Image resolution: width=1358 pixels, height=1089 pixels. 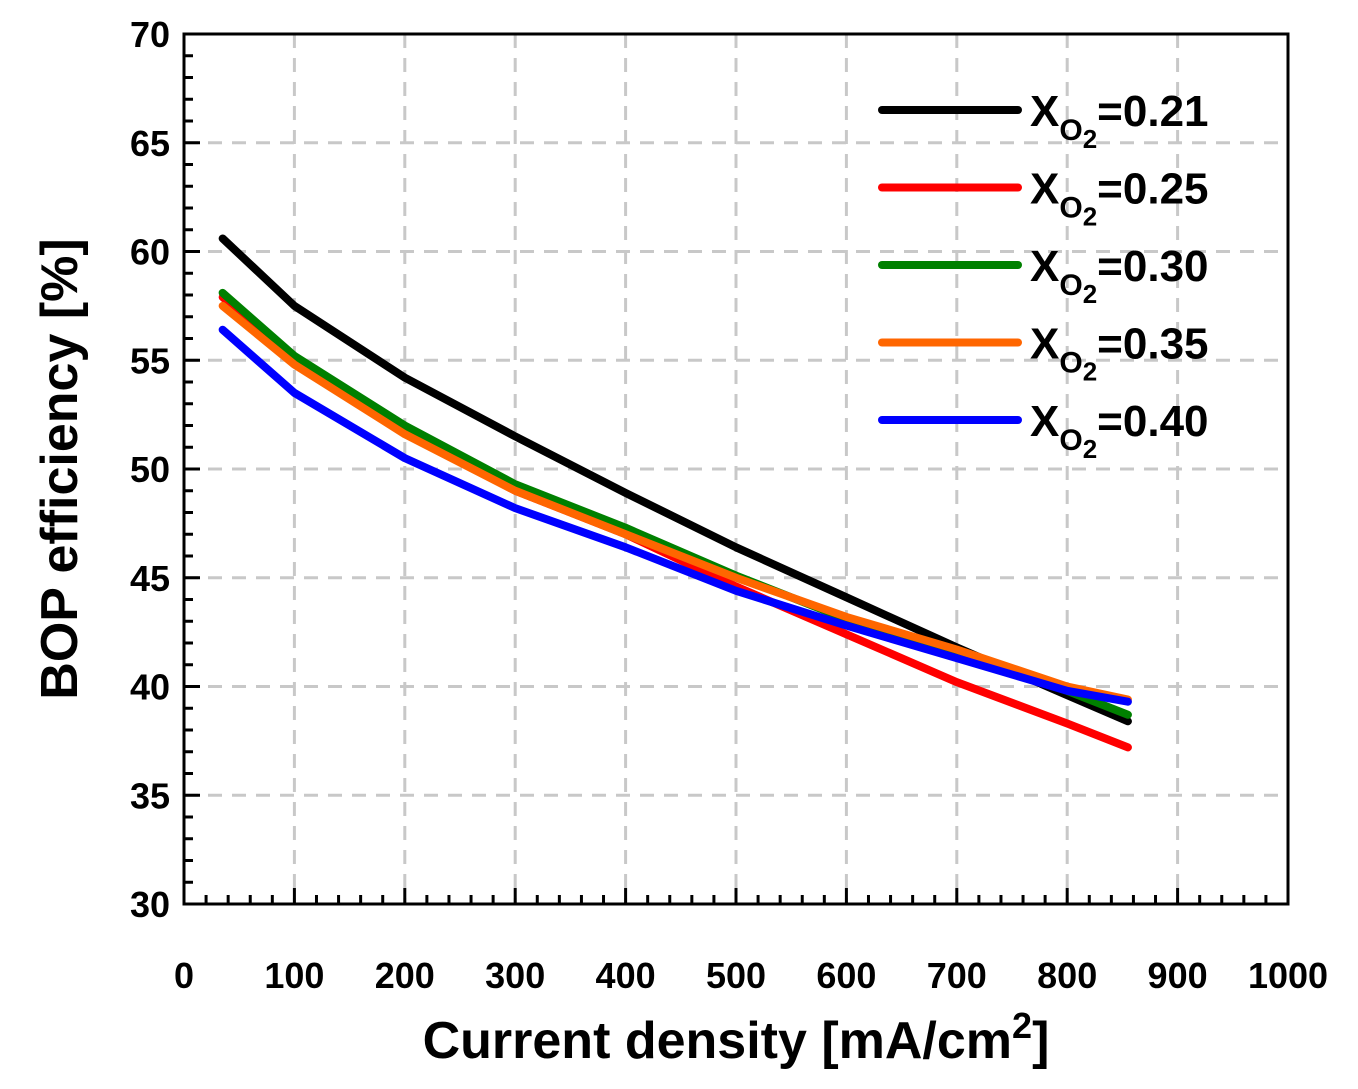 I want to click on x-tick-label: 400, so click(x=626, y=975).